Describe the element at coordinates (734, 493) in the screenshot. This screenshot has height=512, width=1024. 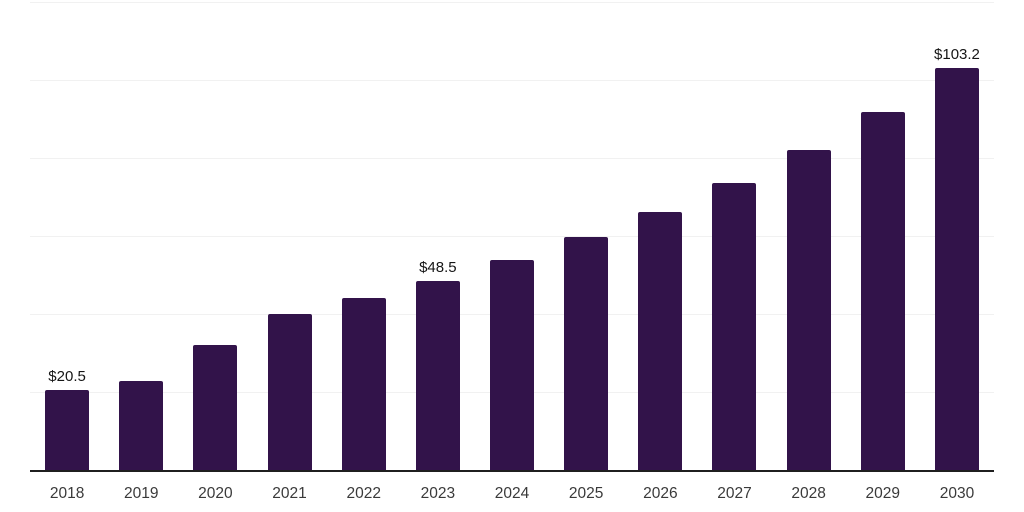
I see `x-tick-2027: 2027` at that location.